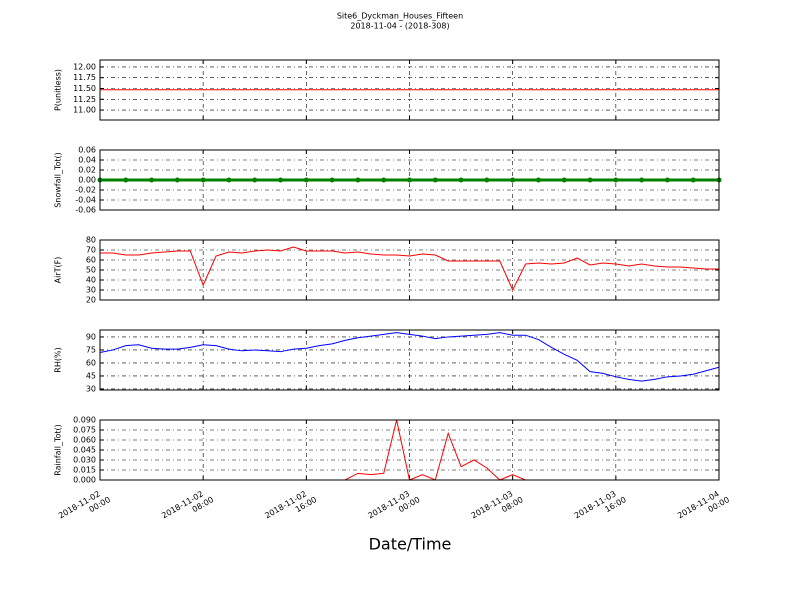  Describe the element at coordinates (85, 190) in the screenshot. I see `y-tick-label: -0.02` at that location.